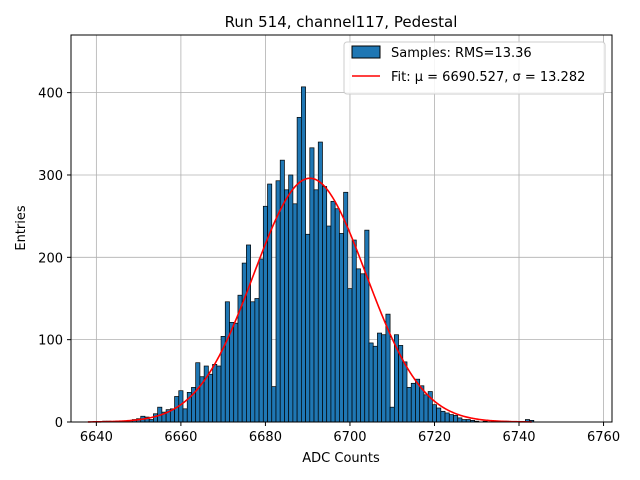 The width and height of the screenshot is (640, 480). Describe the element at coordinates (461, 53) in the screenshot. I see `legend-histogram-label: Samples: RMS=13.36` at that location.